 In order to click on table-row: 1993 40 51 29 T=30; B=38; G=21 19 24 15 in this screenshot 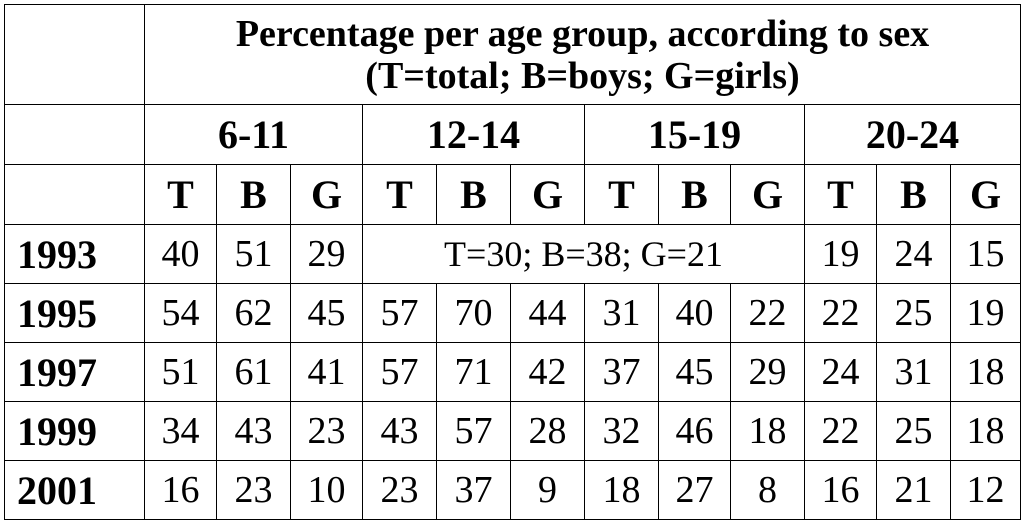, I will do `click(512, 254)`.